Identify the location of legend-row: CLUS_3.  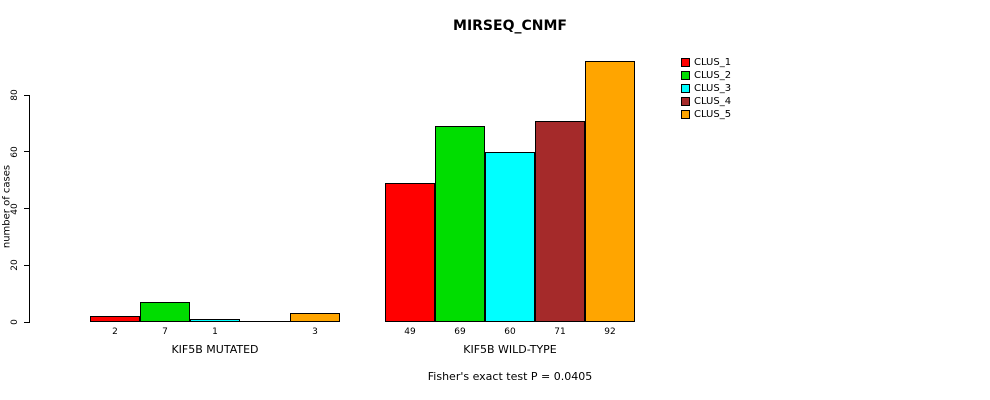
(706, 88).